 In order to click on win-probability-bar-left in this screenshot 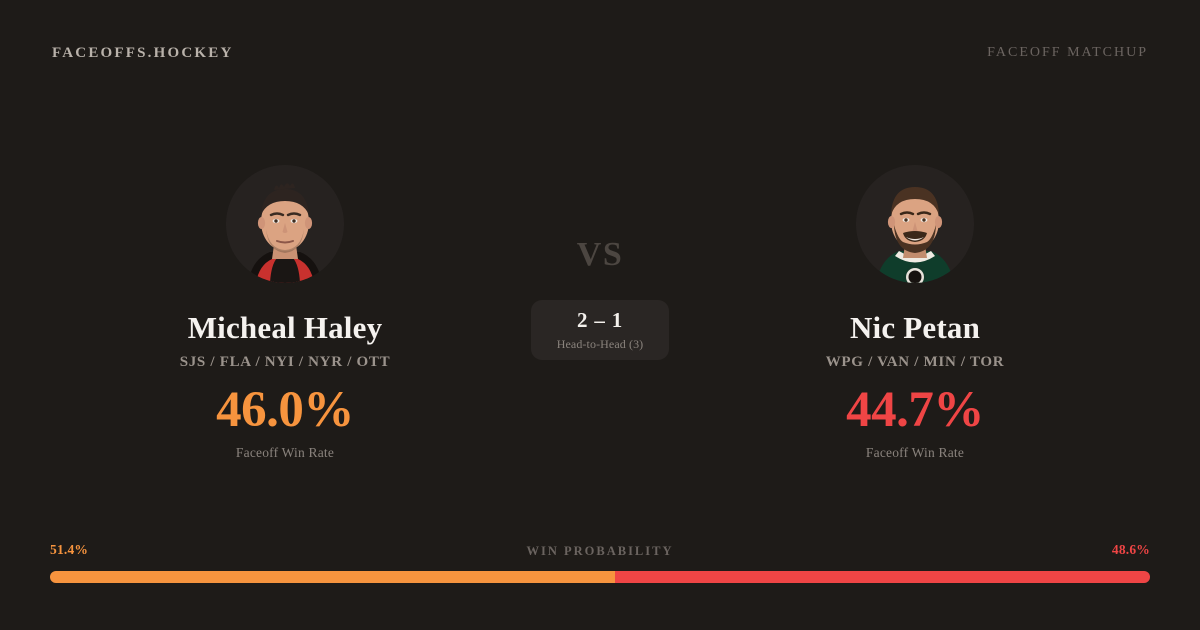, I will do `click(333, 577)`.